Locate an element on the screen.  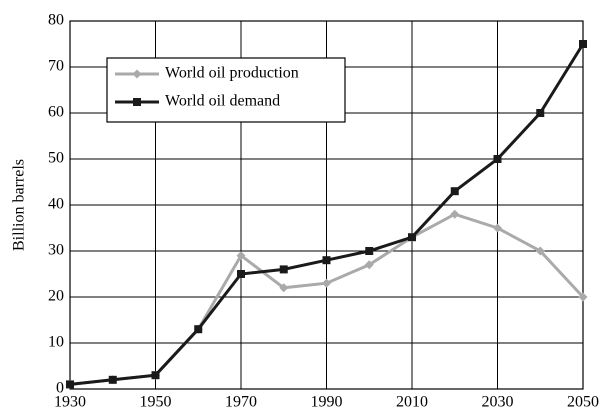
y-tick-label: 10 is located at coordinates (56, 342).